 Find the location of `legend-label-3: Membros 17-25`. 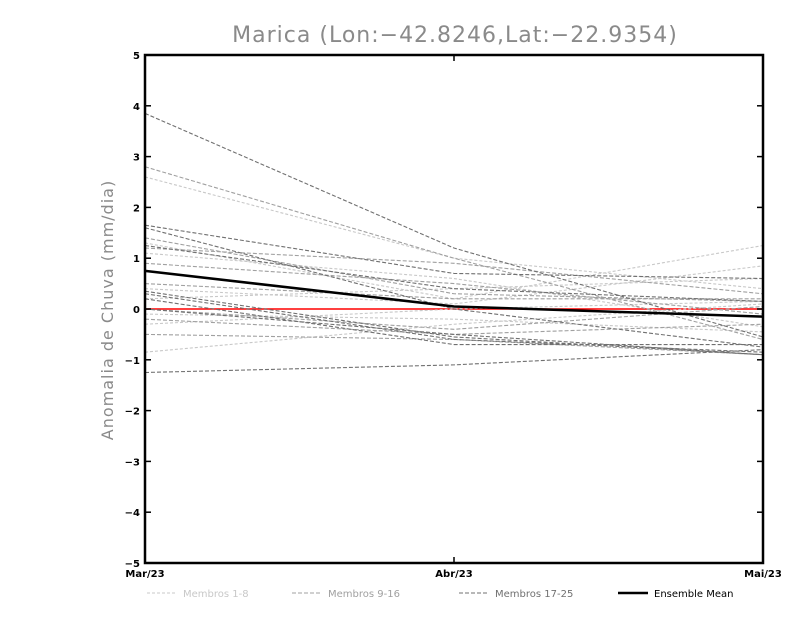

legend-label-3: Membros 17-25 is located at coordinates (534, 594).